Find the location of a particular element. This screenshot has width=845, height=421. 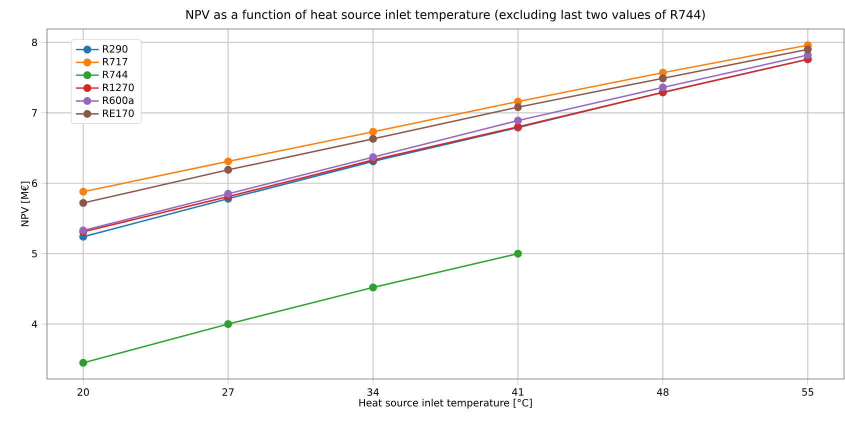

x-axis-title: Heat source inlet temperature [°C] is located at coordinates (445, 403).